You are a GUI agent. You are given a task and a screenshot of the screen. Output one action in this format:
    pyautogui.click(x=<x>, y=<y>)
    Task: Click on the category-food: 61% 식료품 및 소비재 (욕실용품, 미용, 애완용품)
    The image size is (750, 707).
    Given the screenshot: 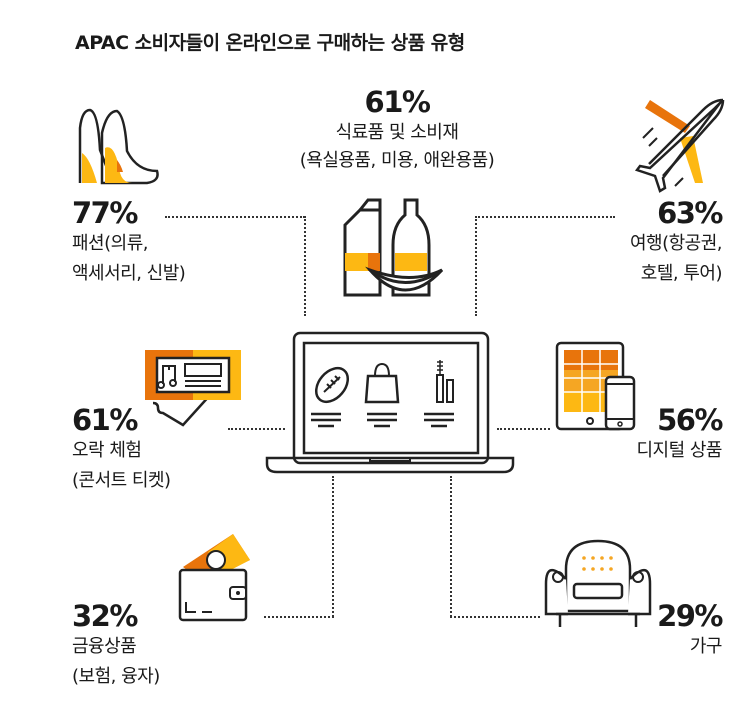 What is the action you would take?
    pyautogui.click(x=397, y=130)
    